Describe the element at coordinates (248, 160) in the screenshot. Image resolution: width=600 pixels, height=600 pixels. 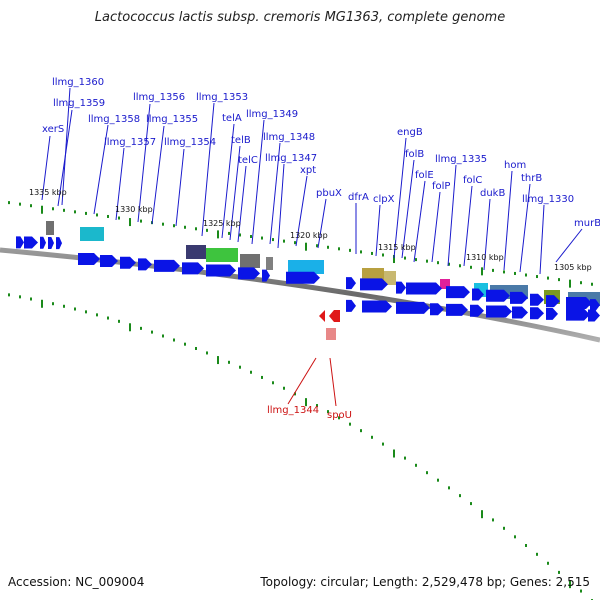
I see `gene-label: telC` at that location.